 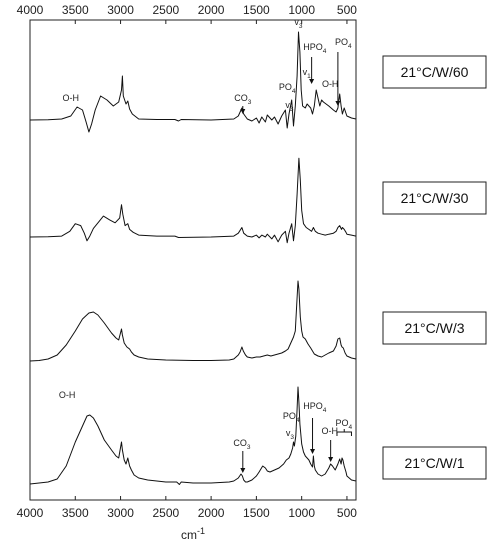 I want to click on bottom-tick-label: 3000, so click(x=120, y=513).